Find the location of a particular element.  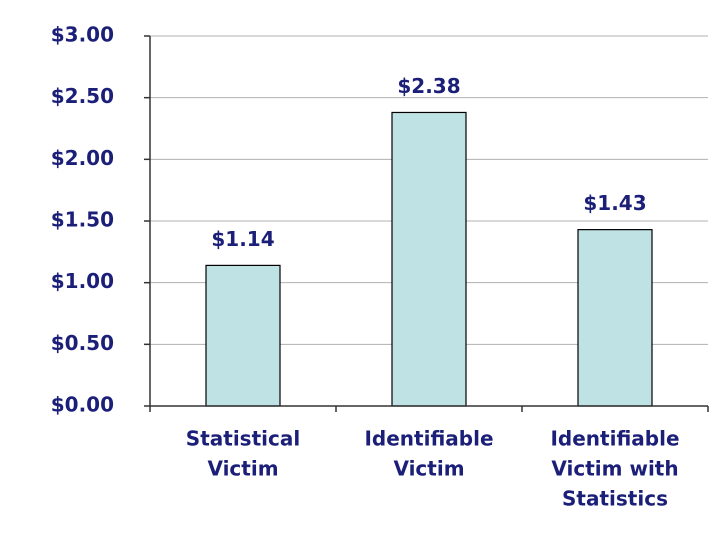

x-tick-label: Statistical is located at coordinates (243, 439).